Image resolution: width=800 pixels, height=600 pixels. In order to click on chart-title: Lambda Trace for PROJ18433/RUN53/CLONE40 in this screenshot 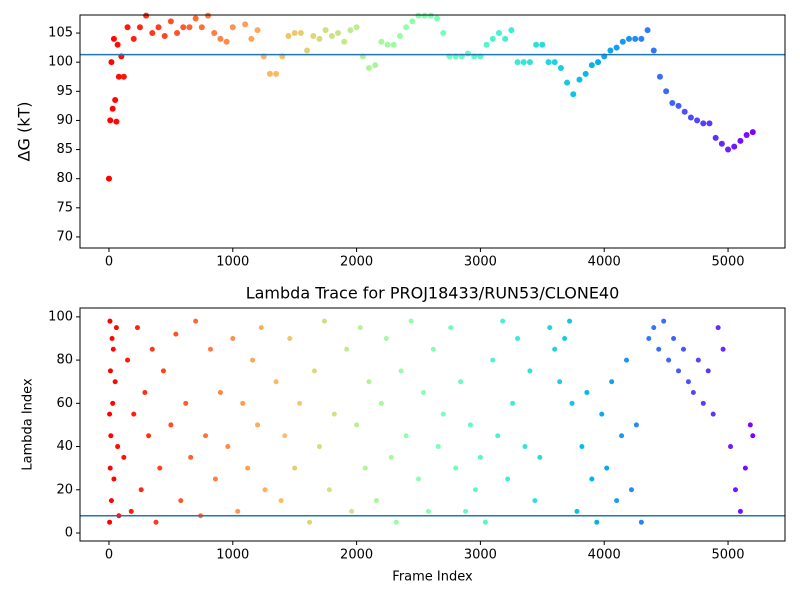, I will do `click(433, 293)`.